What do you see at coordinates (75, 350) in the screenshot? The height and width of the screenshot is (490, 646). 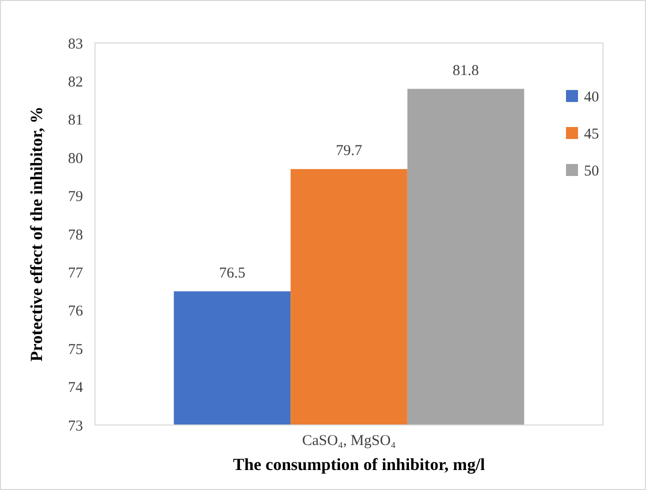 I see `y-tick-label: 75` at bounding box center [75, 350].